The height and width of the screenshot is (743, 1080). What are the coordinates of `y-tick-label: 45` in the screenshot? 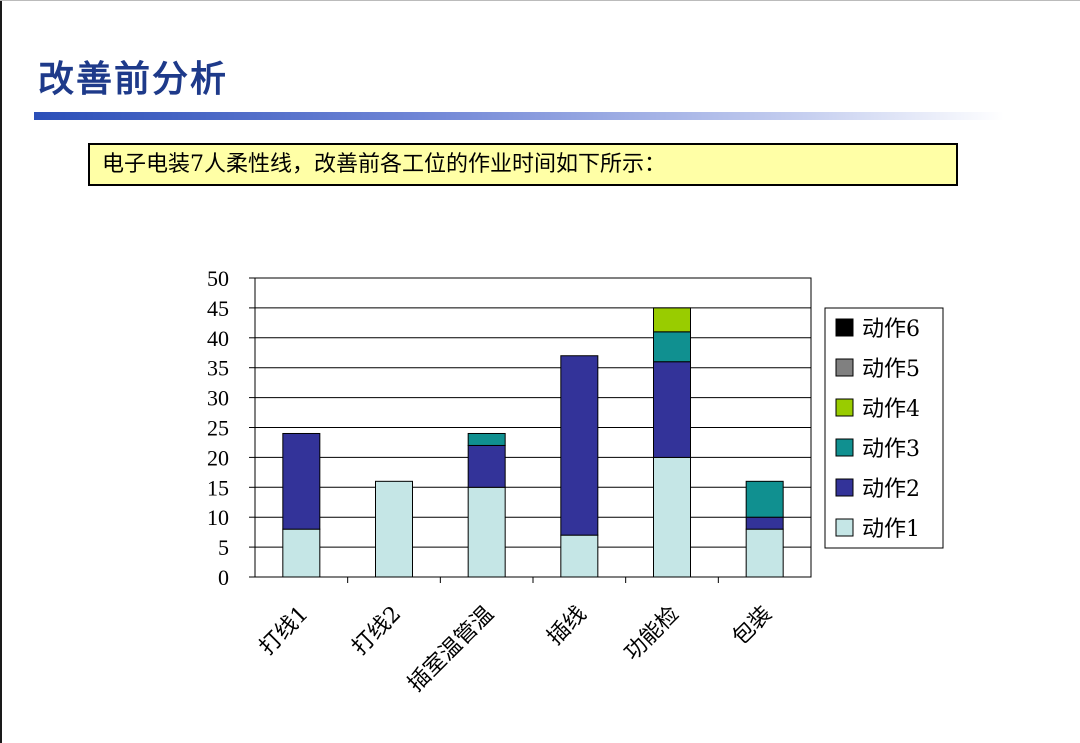 It's located at (218, 308).